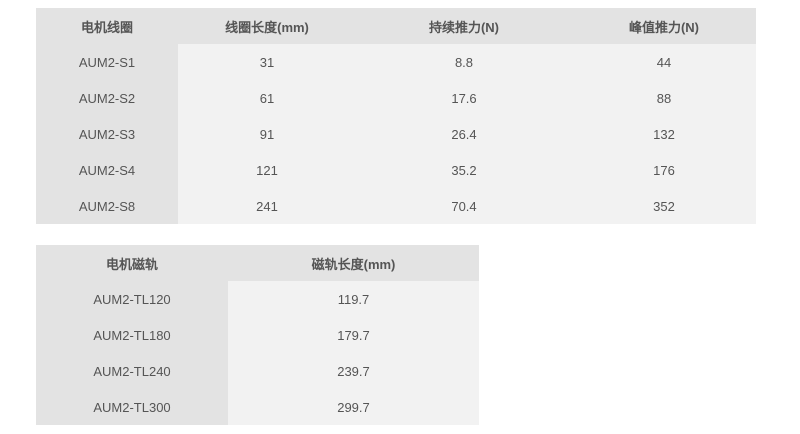 Image resolution: width=800 pixels, height=434 pixels. I want to click on header-cell: 磁轨长度(mm), so click(353, 263).